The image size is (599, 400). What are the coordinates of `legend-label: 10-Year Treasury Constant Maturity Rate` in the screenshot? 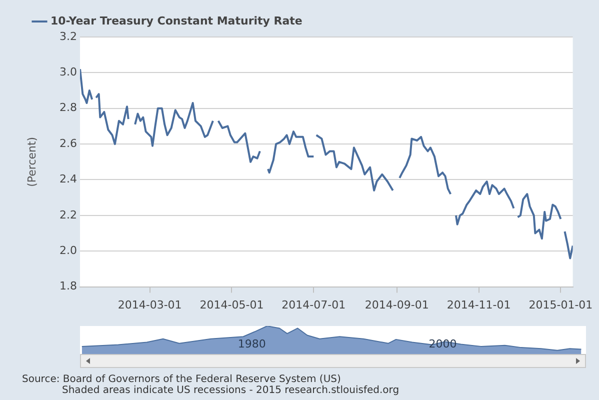 It's located at (176, 21).